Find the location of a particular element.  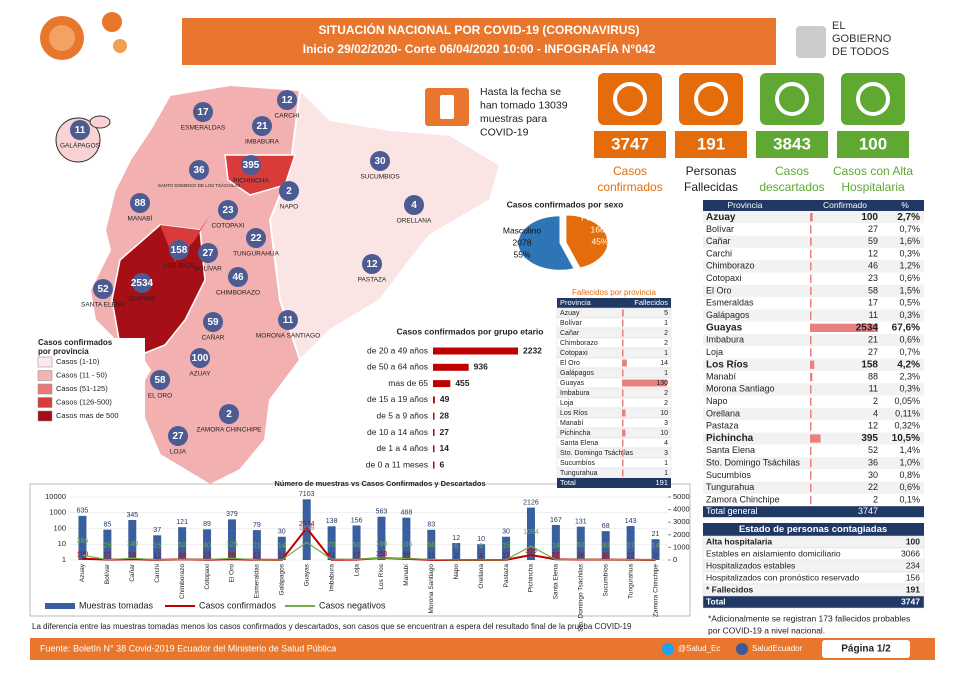

deaths-province: Guayas is located at coordinates (572, 383).